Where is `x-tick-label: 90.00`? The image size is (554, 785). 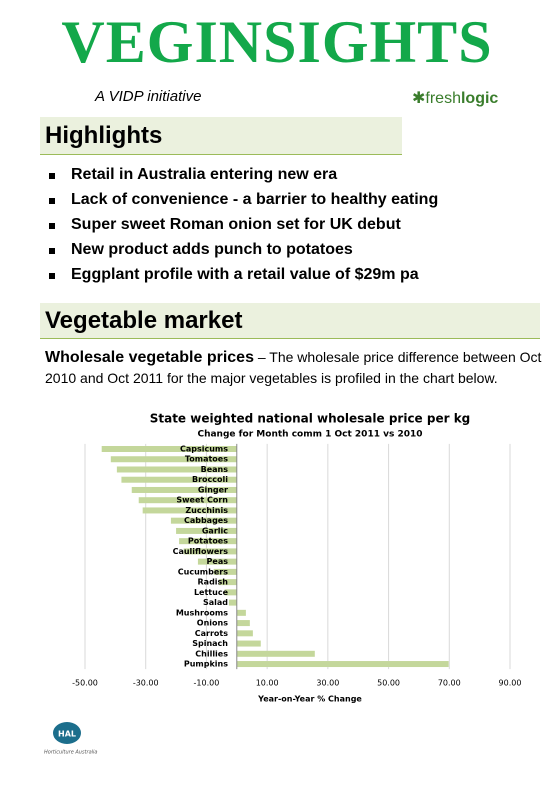 x-tick-label: 90.00 is located at coordinates (510, 683).